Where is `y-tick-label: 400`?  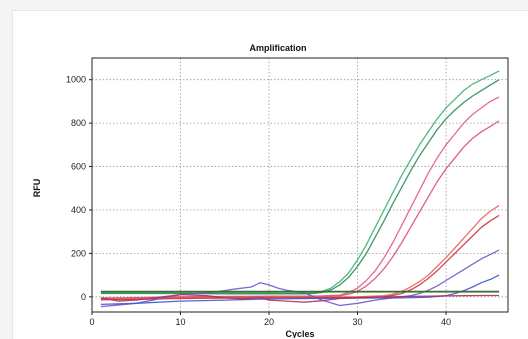
y-tick-label: 400 is located at coordinates (78, 210).